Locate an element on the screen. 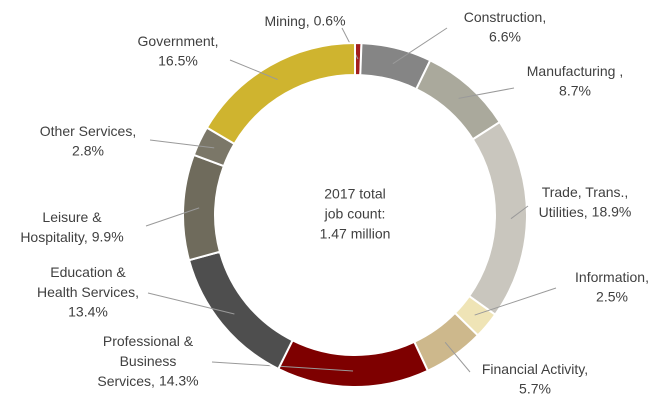 Image resolution: width=665 pixels, height=406 pixels. value-label: 6.6% is located at coordinates (505, 37).